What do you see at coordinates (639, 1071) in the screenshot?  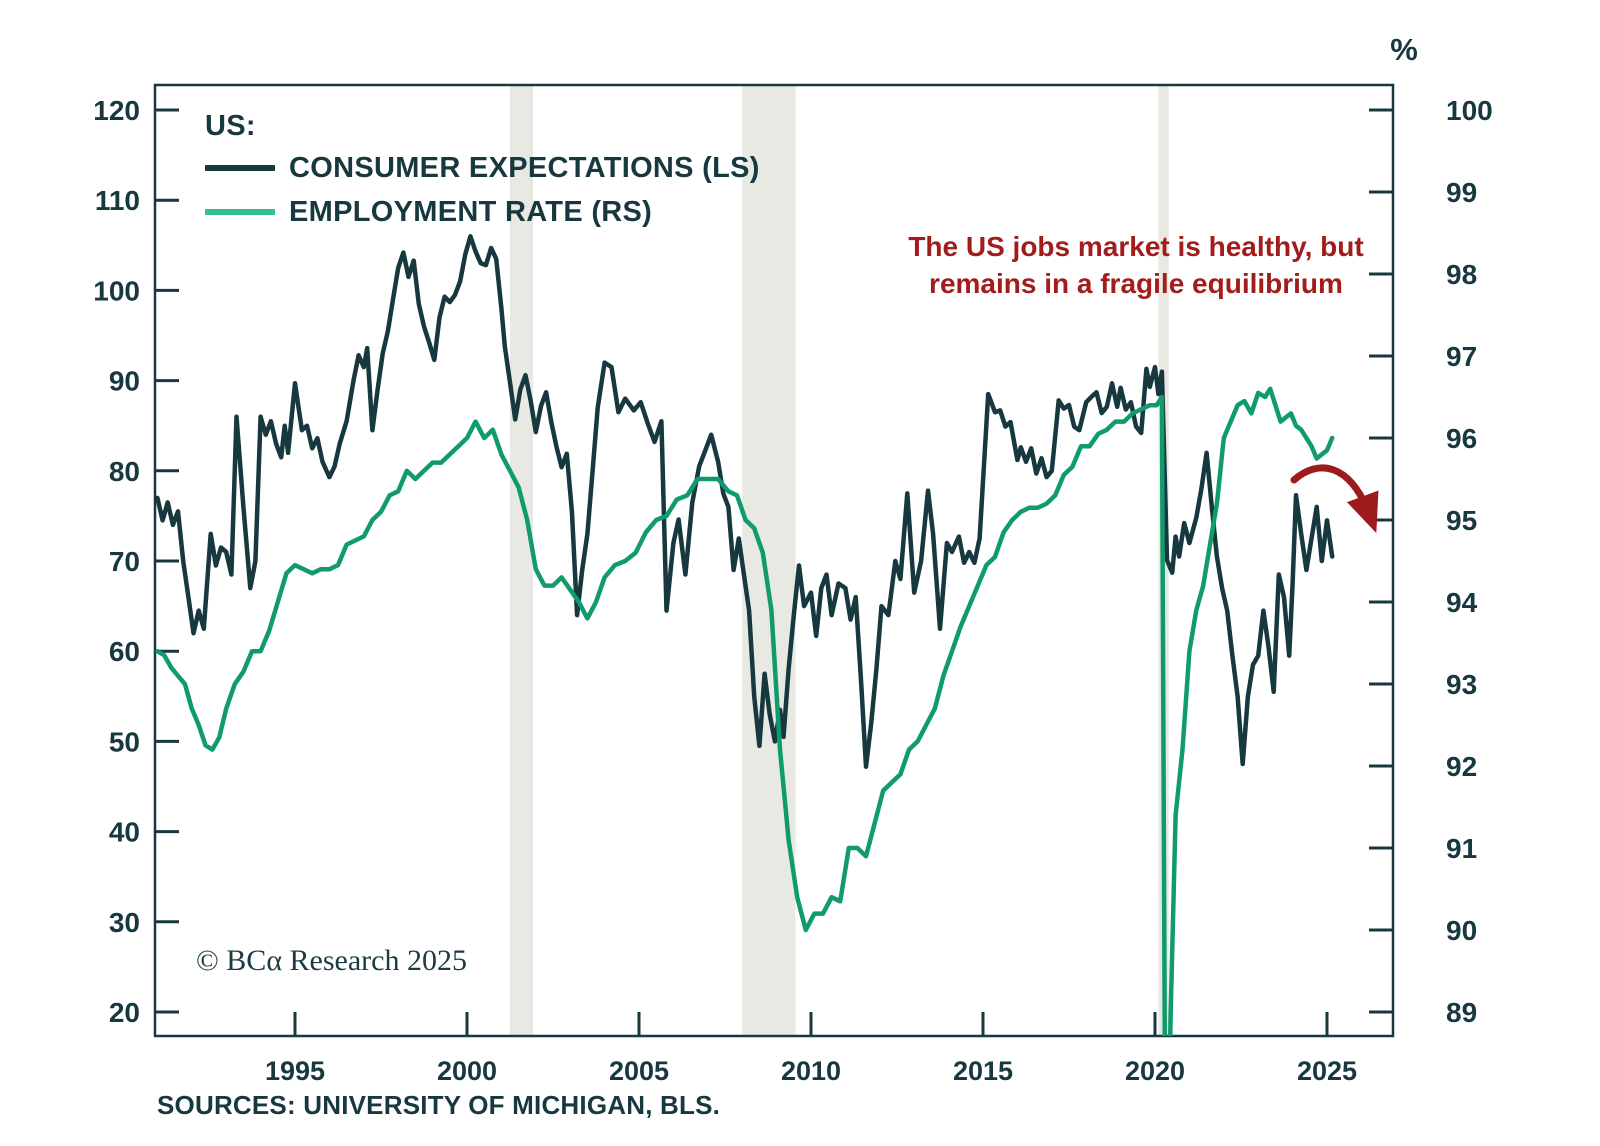 I see `x-axis-tick-label: 2005` at bounding box center [639, 1071].